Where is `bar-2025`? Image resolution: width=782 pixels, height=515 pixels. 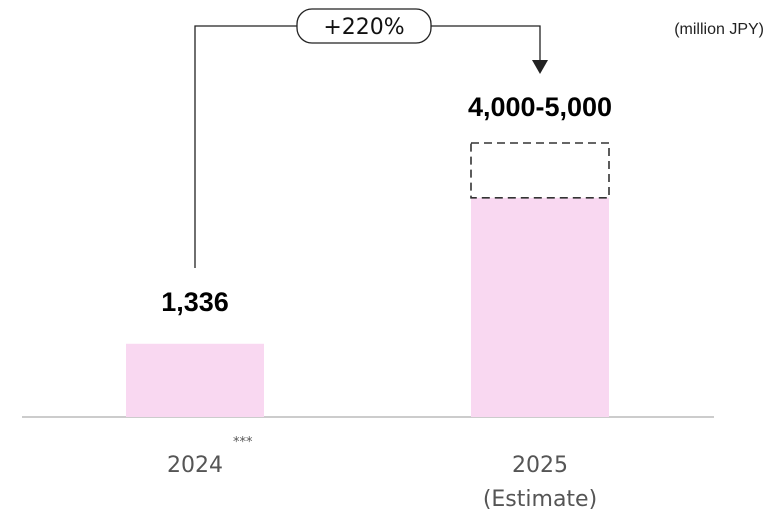 bar-2025 is located at coordinates (540, 307).